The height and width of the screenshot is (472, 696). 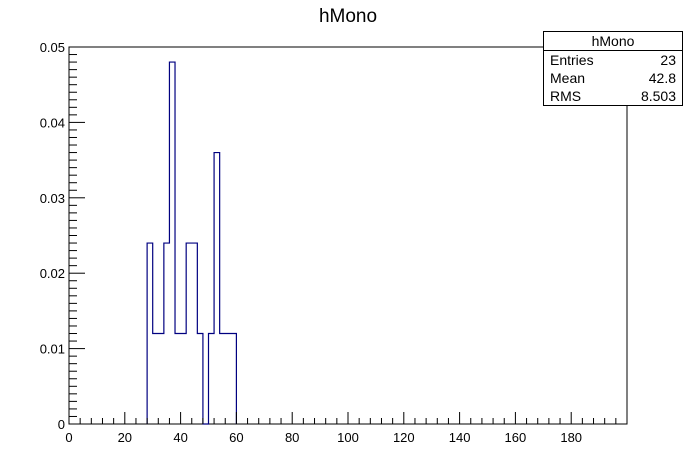 What do you see at coordinates (572, 60) in the screenshot?
I see `stats-label-entries: Entries` at bounding box center [572, 60].